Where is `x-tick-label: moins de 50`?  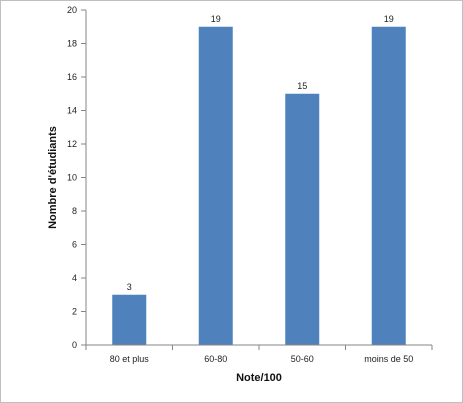
x-tick-label: moins de 50 is located at coordinates (388, 359).